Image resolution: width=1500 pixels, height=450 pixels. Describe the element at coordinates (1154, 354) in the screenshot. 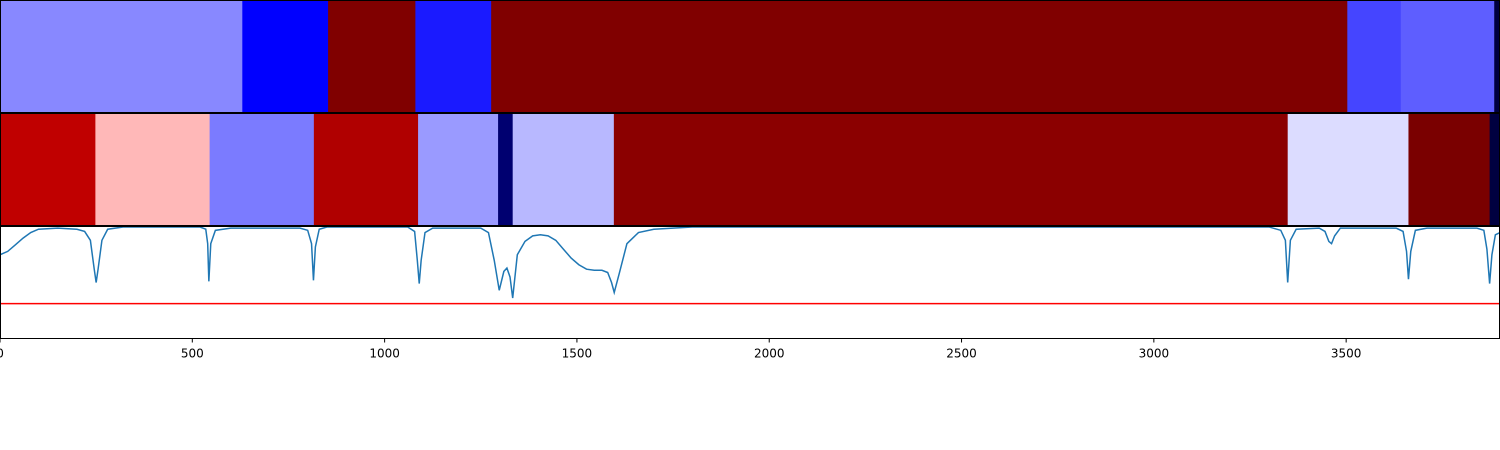

I see `x-tick-label-3000: 3000` at that location.